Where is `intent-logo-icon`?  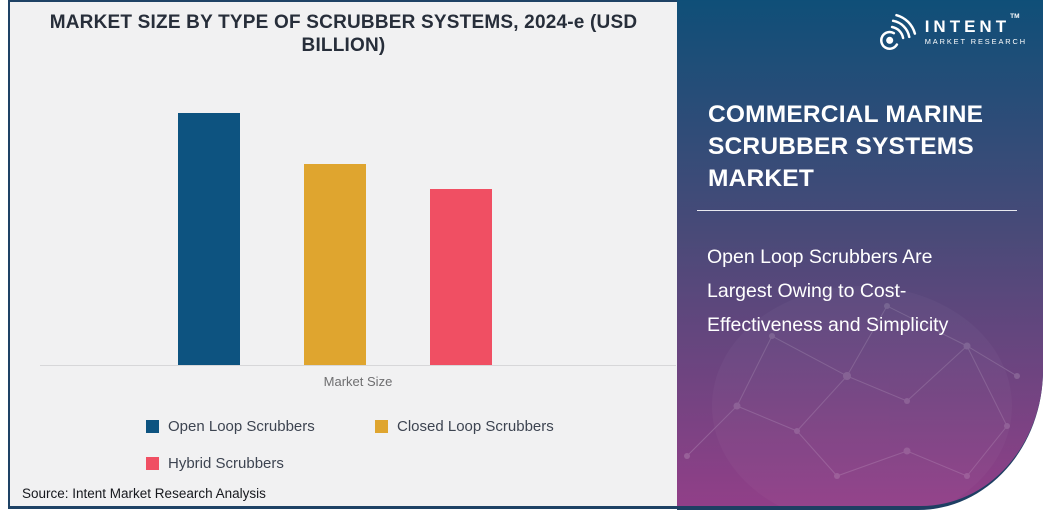 intent-logo-icon is located at coordinates (897, 31).